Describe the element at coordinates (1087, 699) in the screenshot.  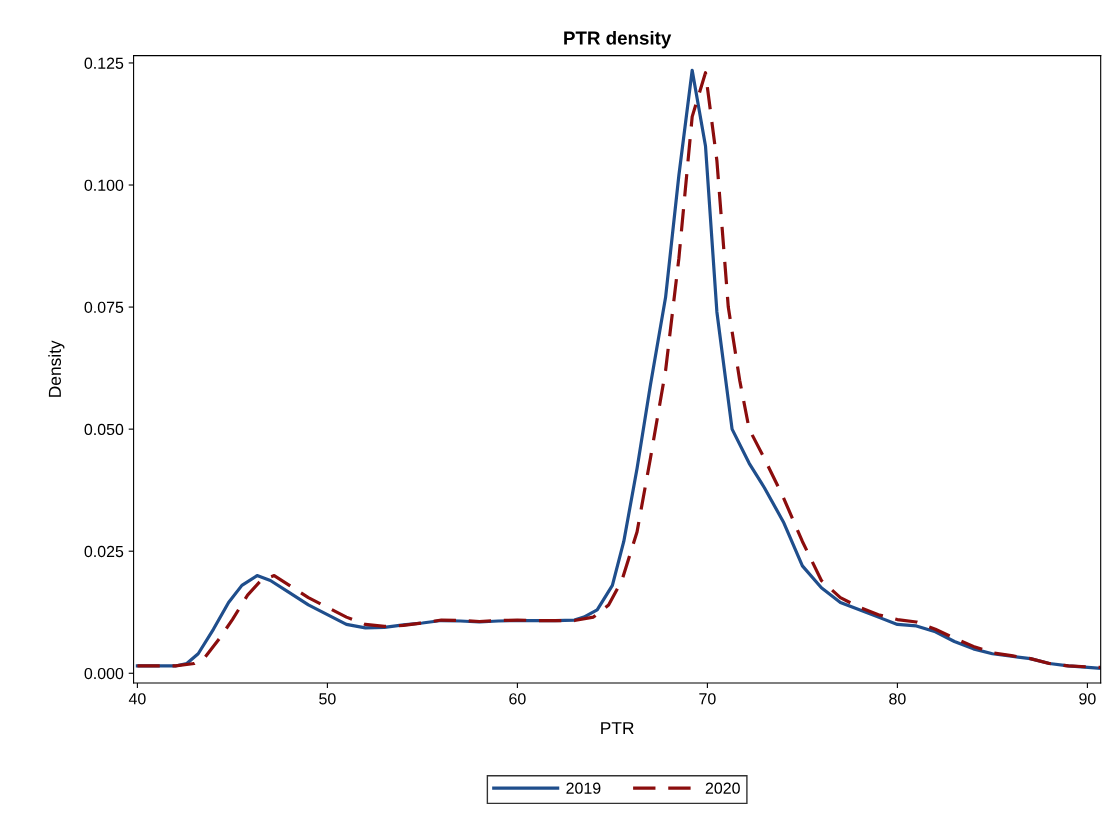
I see `x-tick-label: 90` at that location.